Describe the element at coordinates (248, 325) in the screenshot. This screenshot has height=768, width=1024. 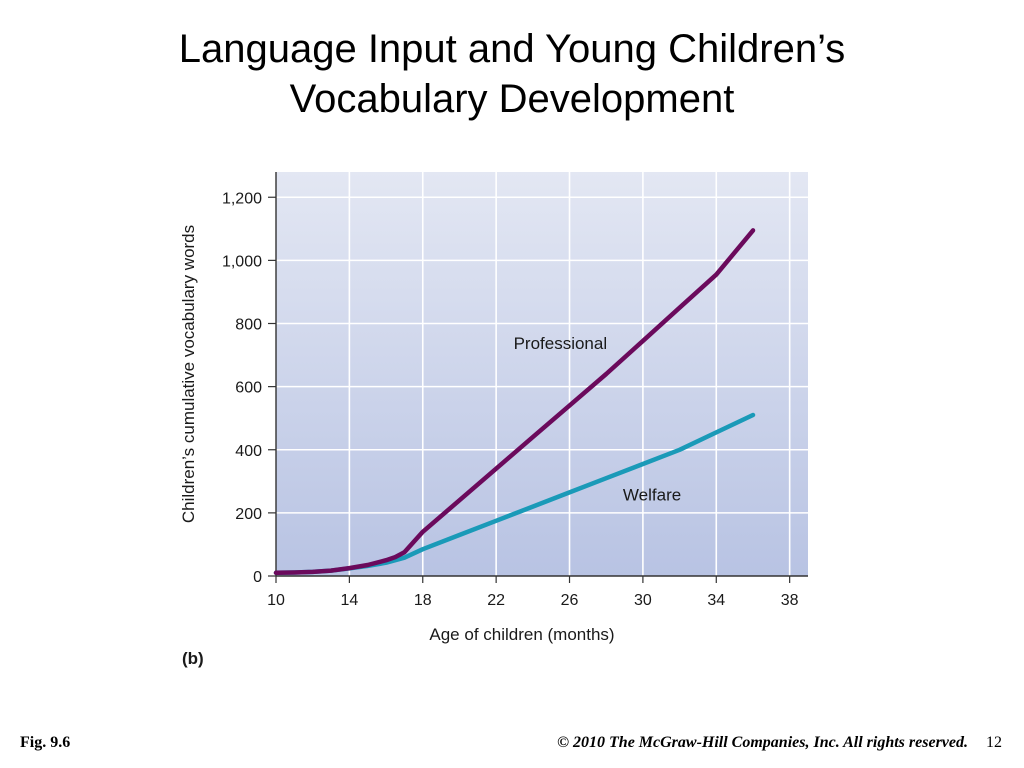
I see `y-tick-label-800: 800` at that location.